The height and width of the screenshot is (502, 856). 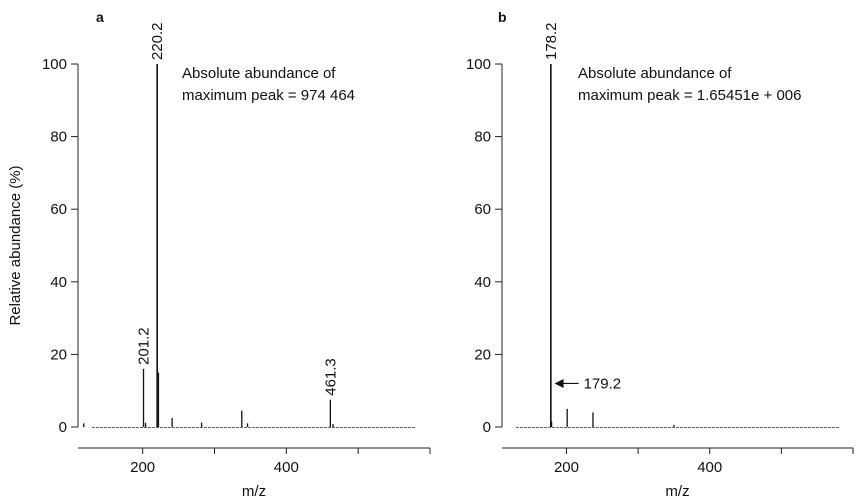 I want to click on peak-label: 461.3, so click(x=330, y=377).